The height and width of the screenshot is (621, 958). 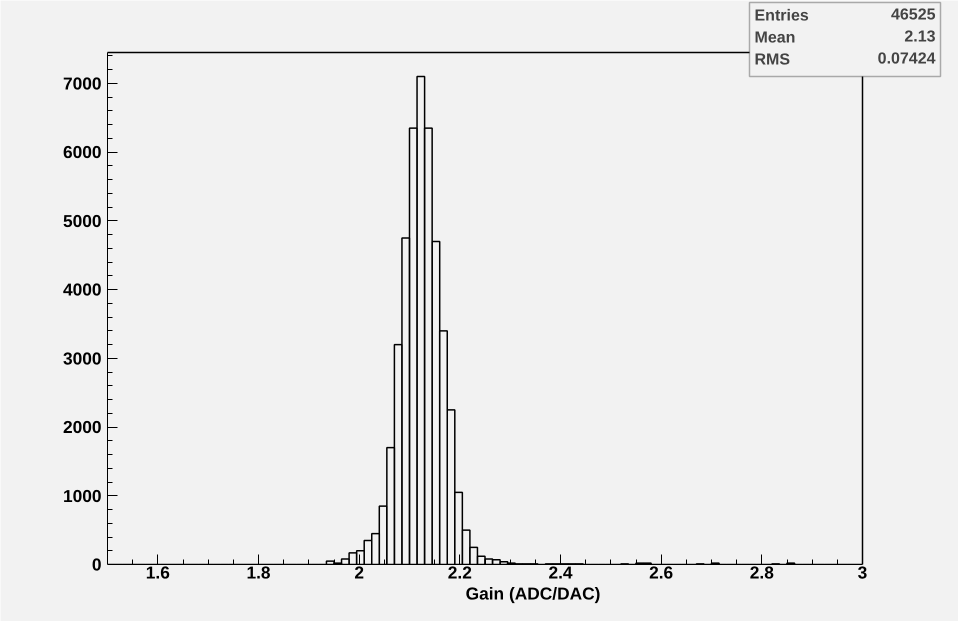 What do you see at coordinates (845, 15) in the screenshot?
I see `text: Entries 46525` at bounding box center [845, 15].